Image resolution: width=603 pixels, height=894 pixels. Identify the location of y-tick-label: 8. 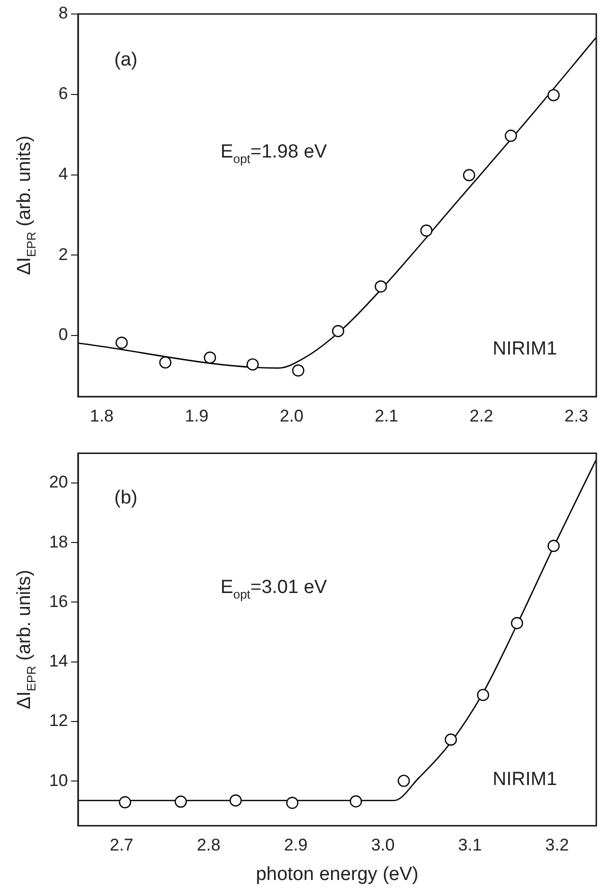
(63, 13).